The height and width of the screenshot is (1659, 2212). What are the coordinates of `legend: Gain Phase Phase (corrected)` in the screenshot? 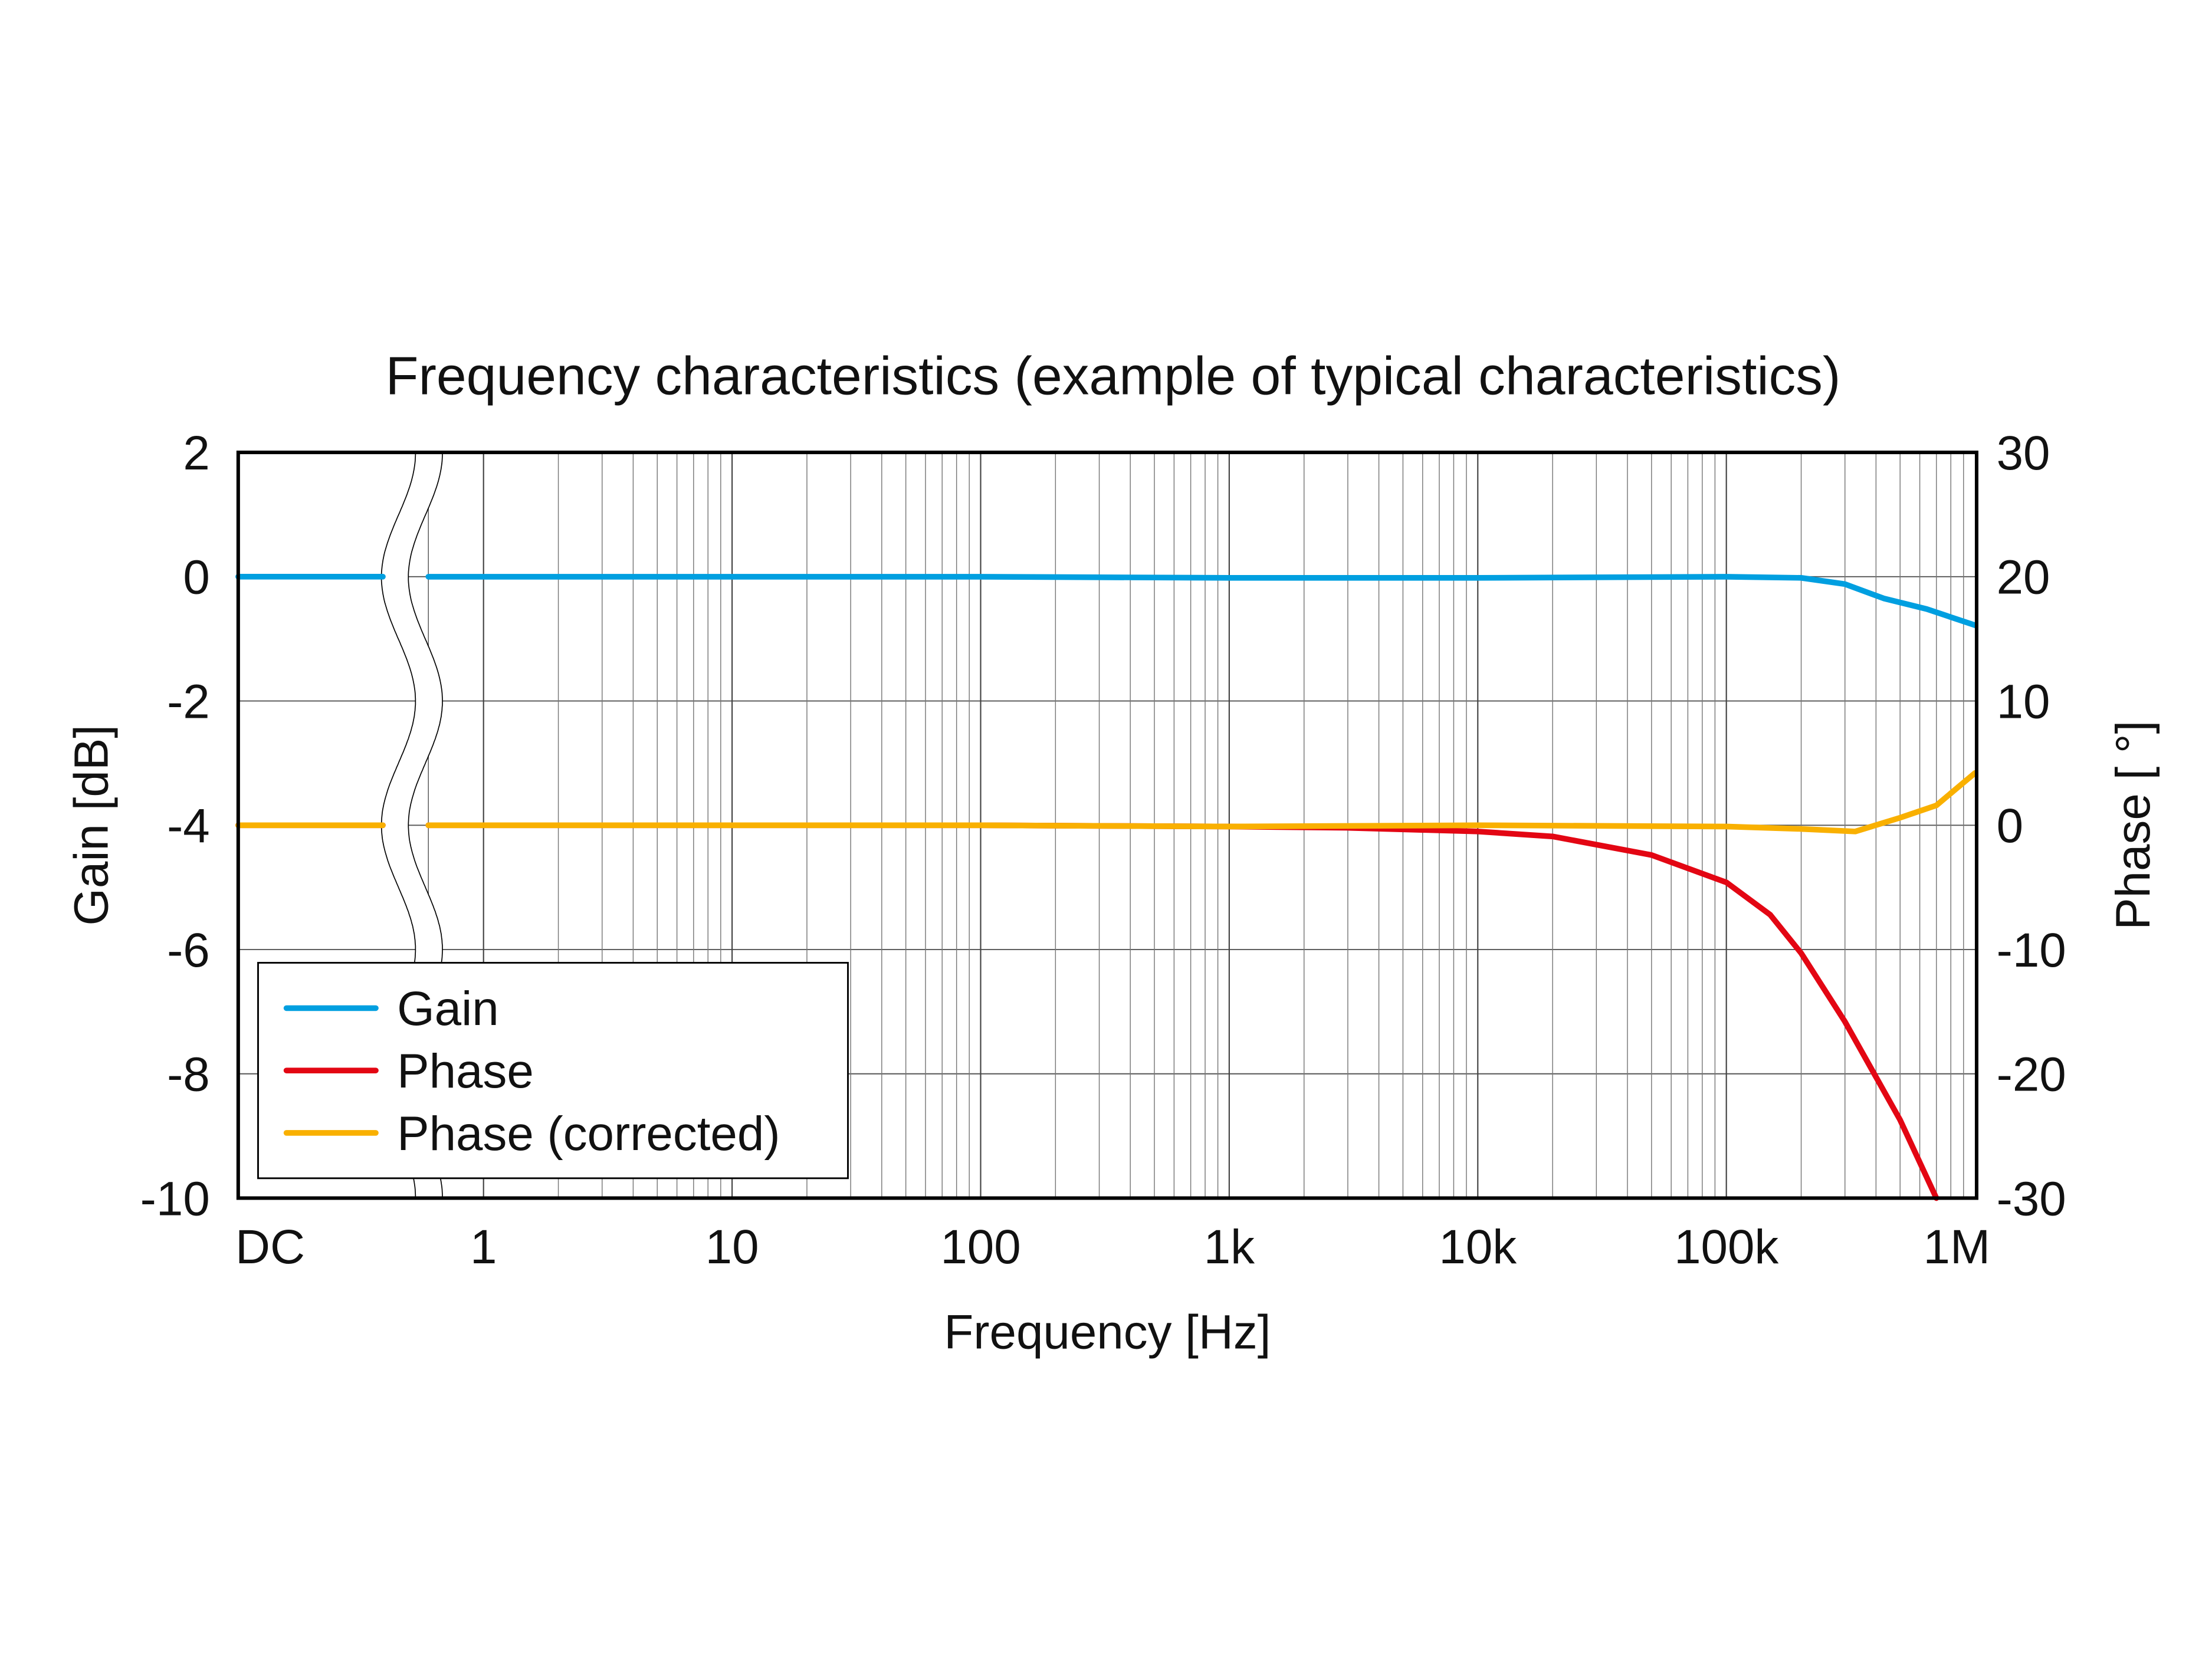 It's located at (553, 1071).